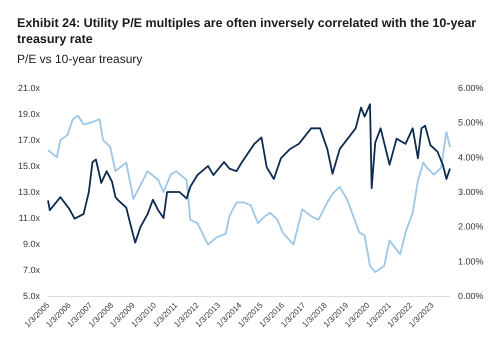  What do you see at coordinates (248, 31) in the screenshot?
I see `chart-title: Exhibit 24: Utility P/E multiples are often inversely correlated with the 10-year treasury rate` at bounding box center [248, 31].